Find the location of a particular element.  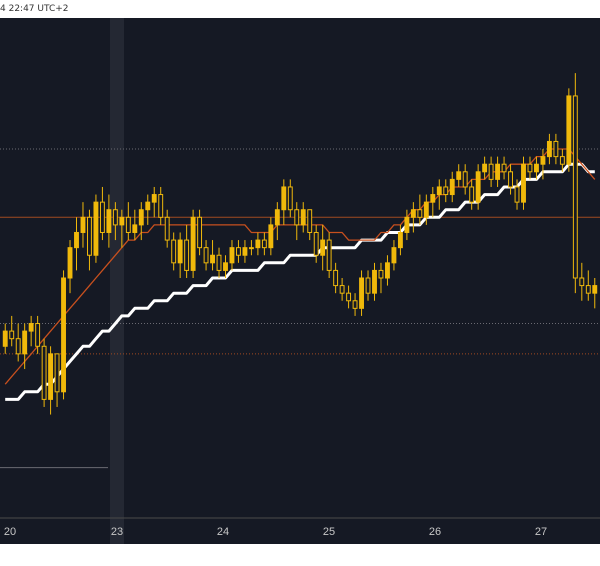

x-tick-label: 25 is located at coordinates (329, 532).